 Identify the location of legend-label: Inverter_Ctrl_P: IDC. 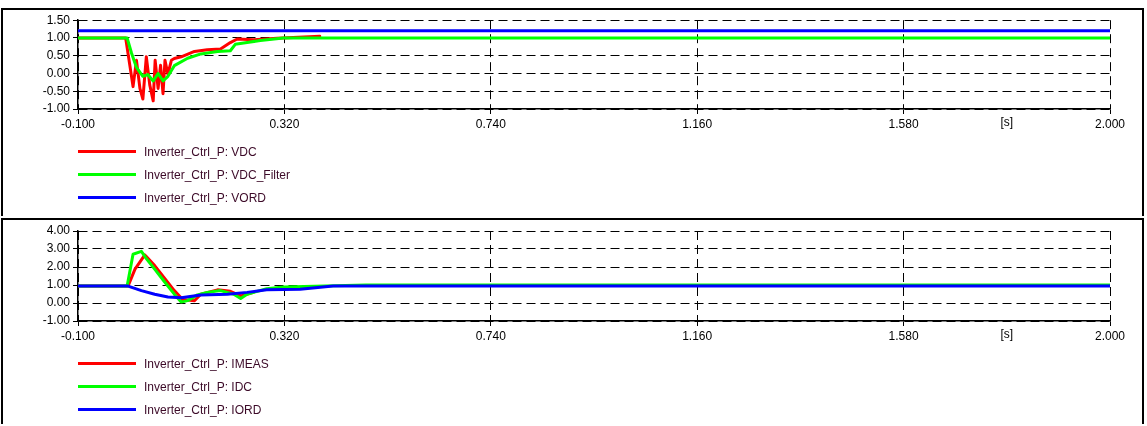
(198, 386).